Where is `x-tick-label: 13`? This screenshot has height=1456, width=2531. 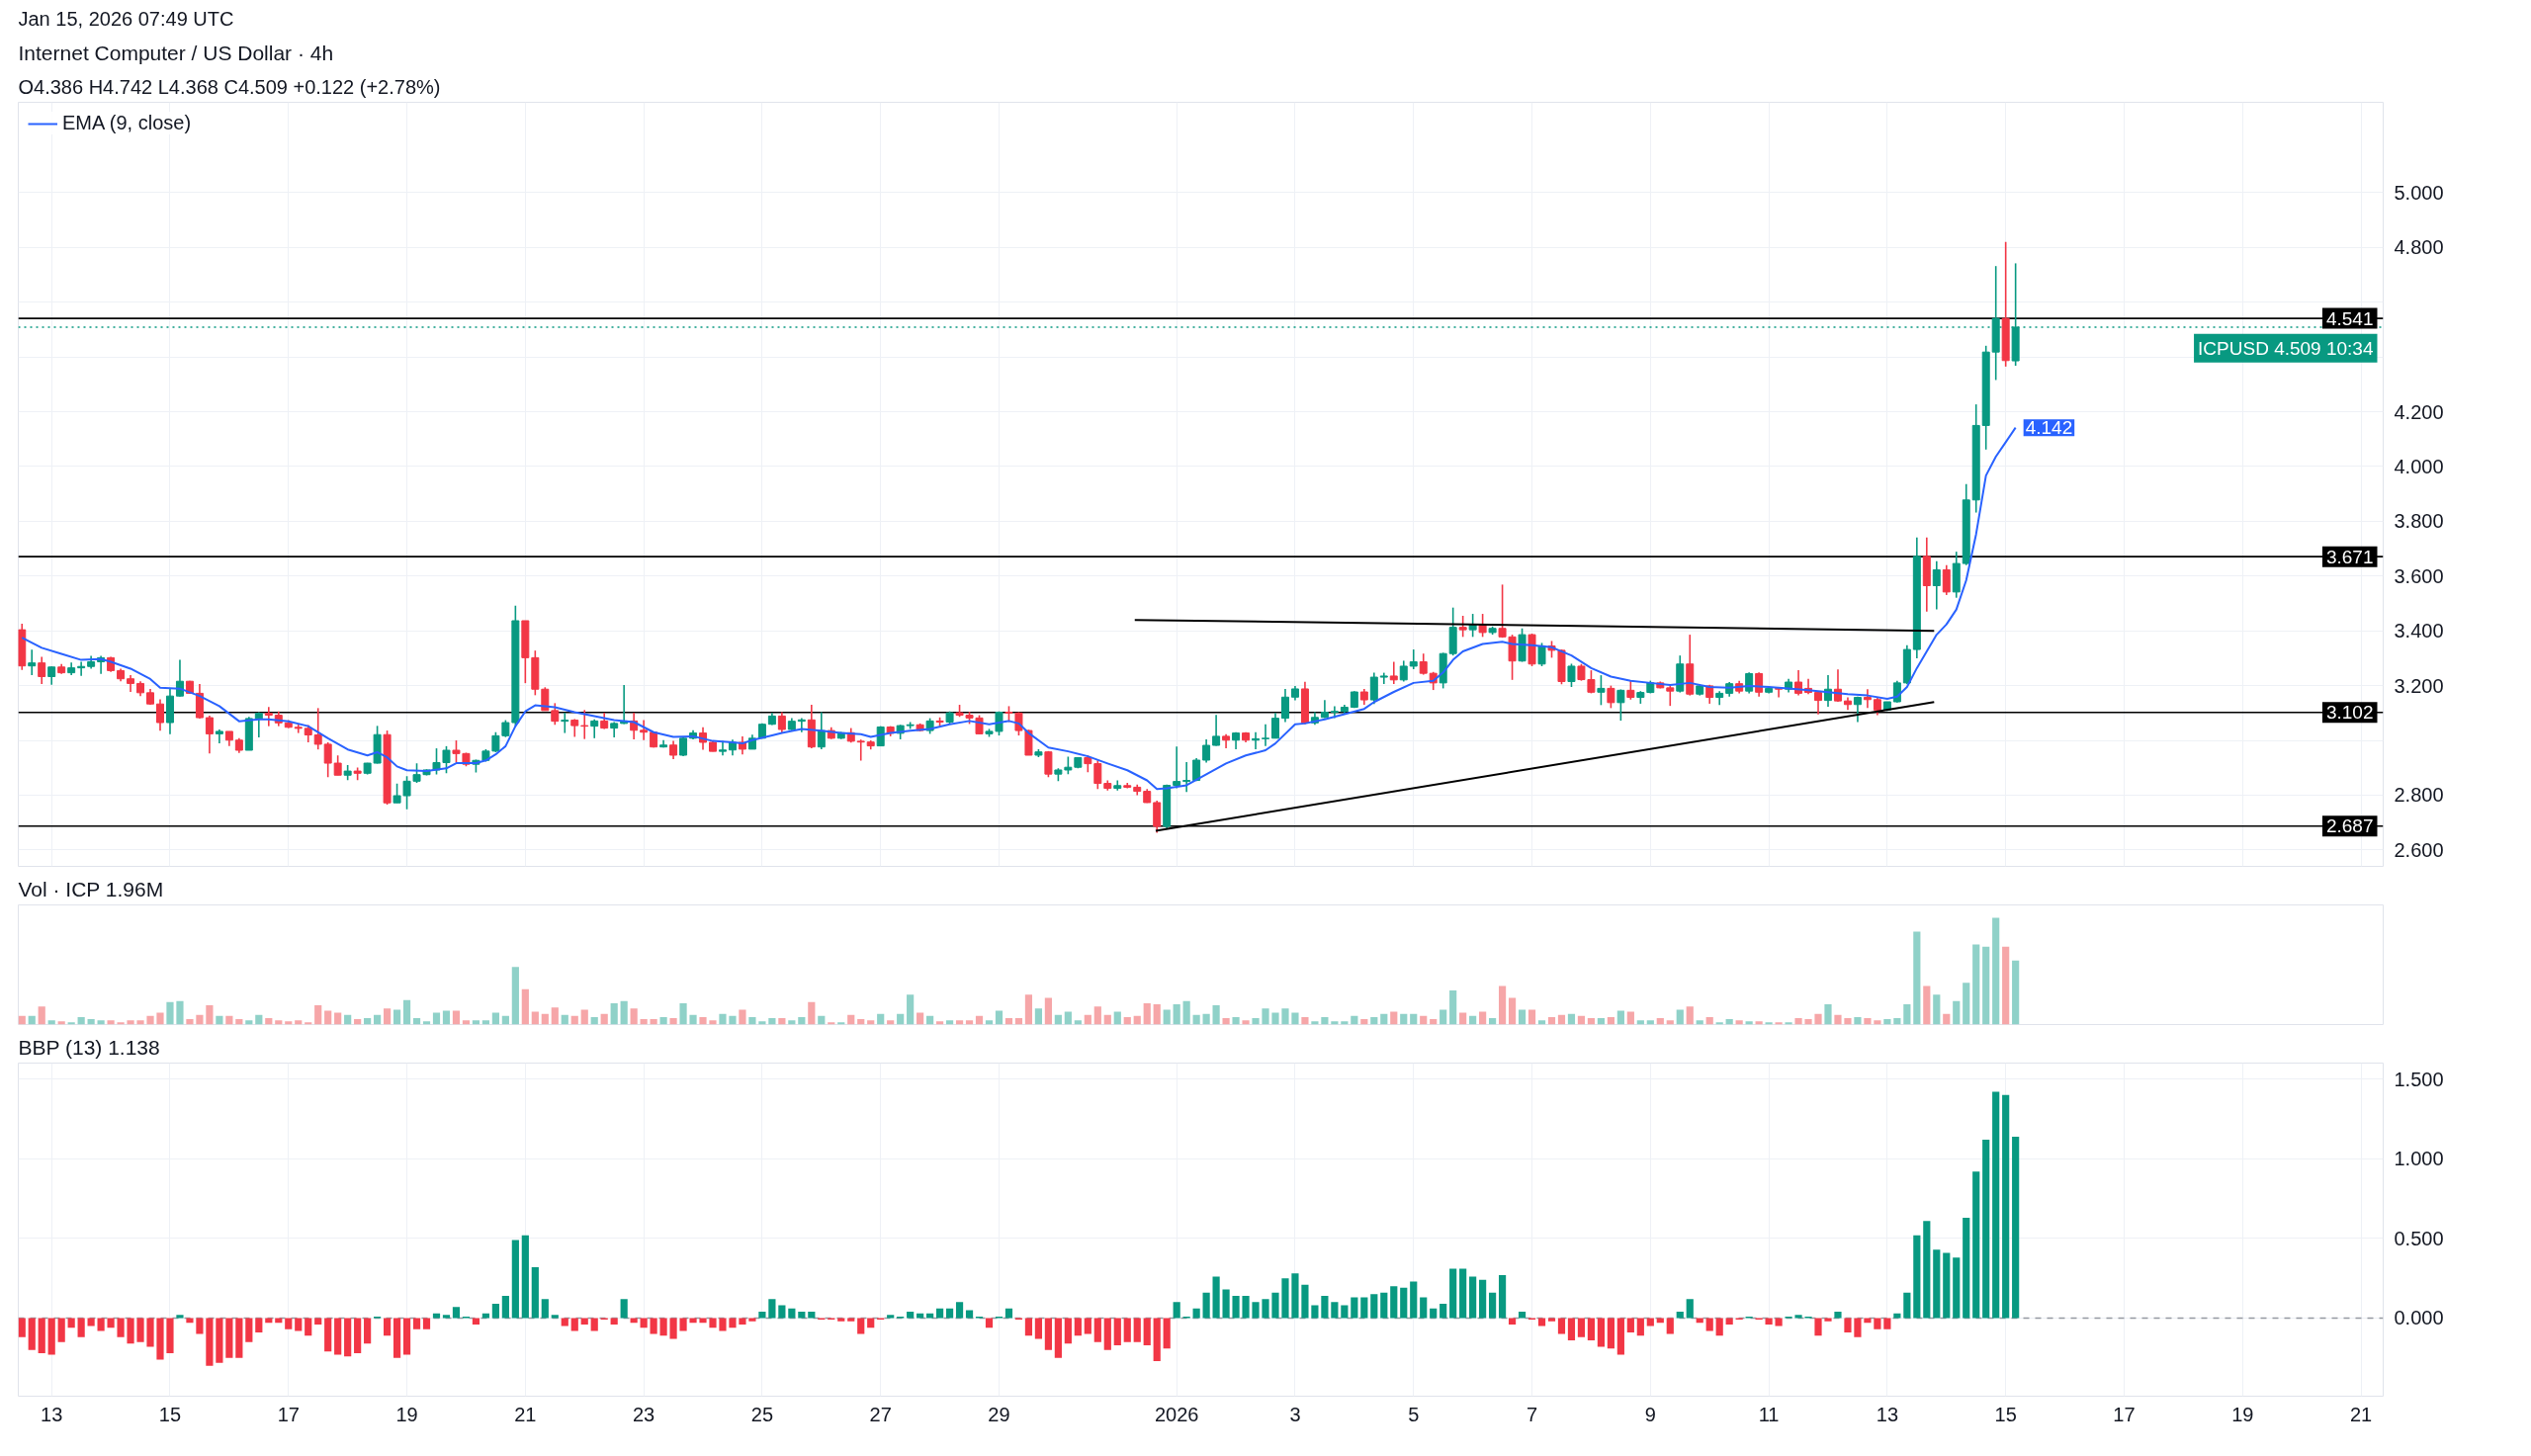
x-tick-label: 13 is located at coordinates (52, 1414).